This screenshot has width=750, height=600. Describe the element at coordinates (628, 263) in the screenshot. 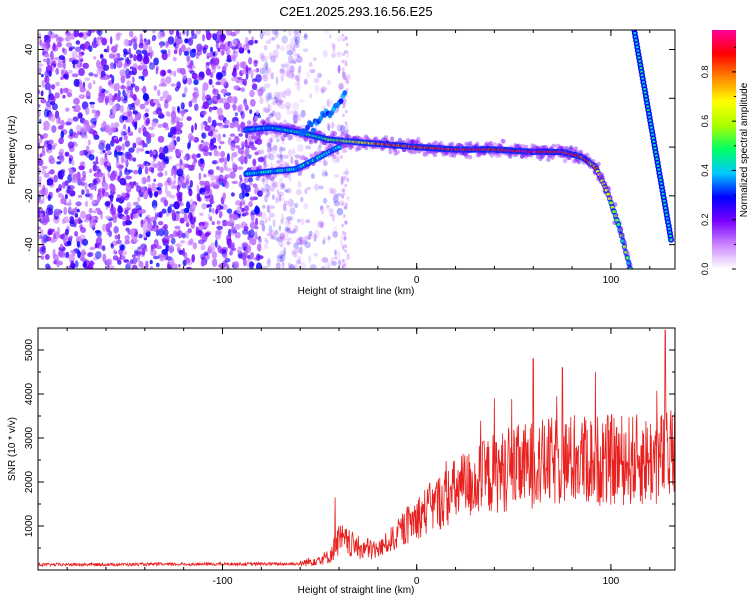

I see `ridge-core-point` at that location.